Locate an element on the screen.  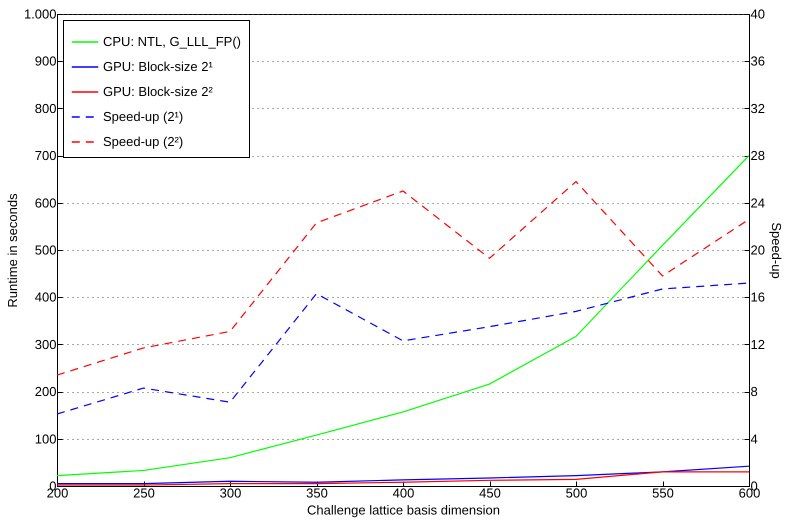
y-tick-label: 900 is located at coordinates (45, 61).